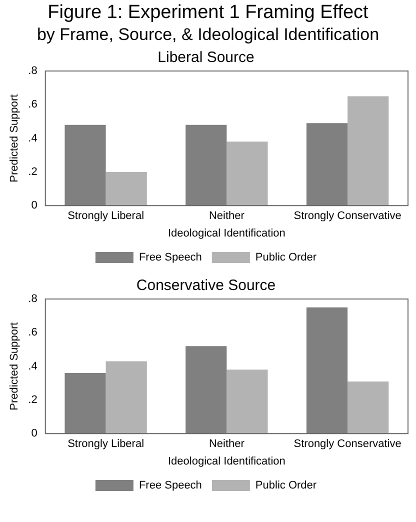  I want to click on text: by Frame, Source, & Ideological Identification, so click(208, 35).